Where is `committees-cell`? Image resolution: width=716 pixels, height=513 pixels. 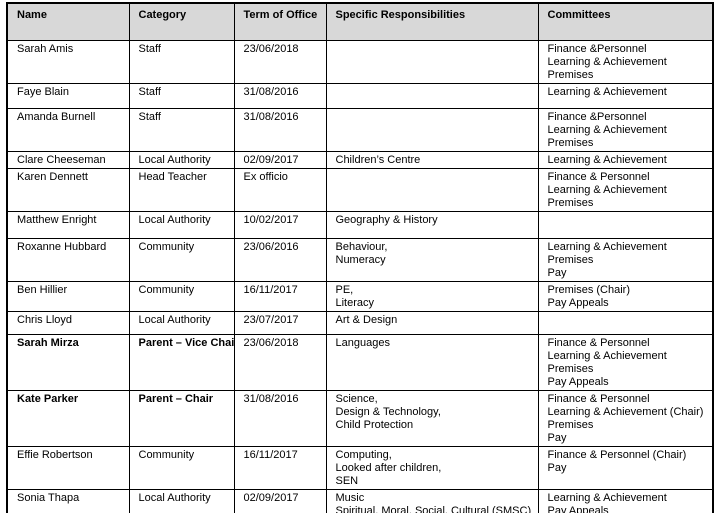 committees-cell is located at coordinates (625, 225).